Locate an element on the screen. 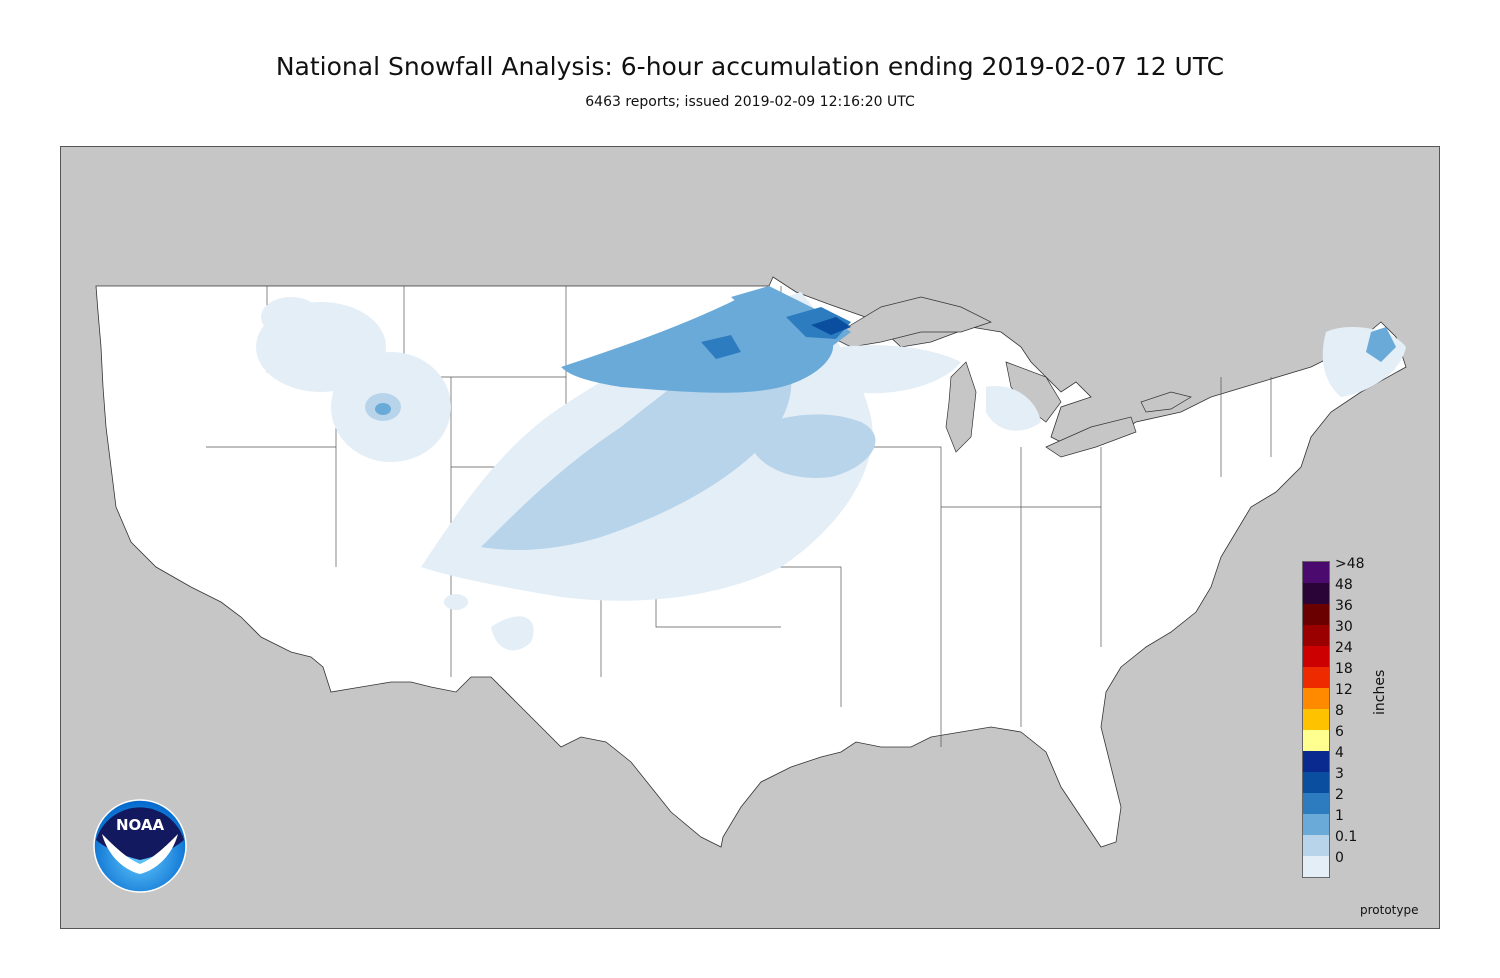  legend-label: 12 is located at coordinates (1344, 690).